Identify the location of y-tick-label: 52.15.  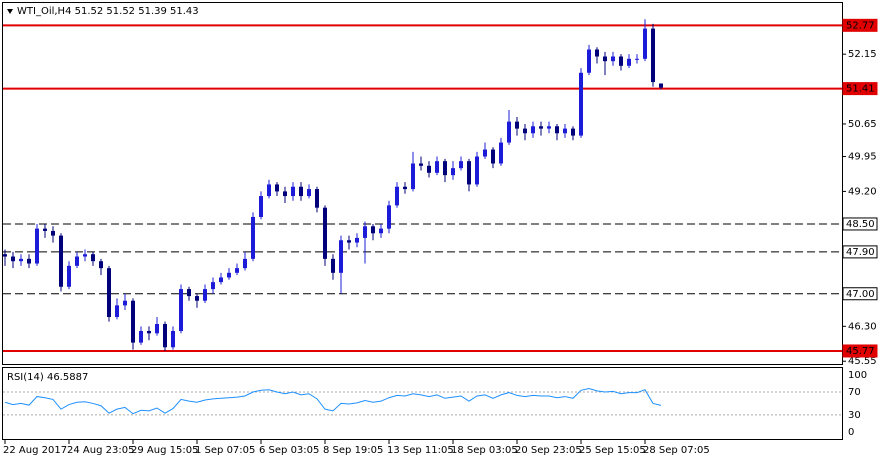
(862, 54).